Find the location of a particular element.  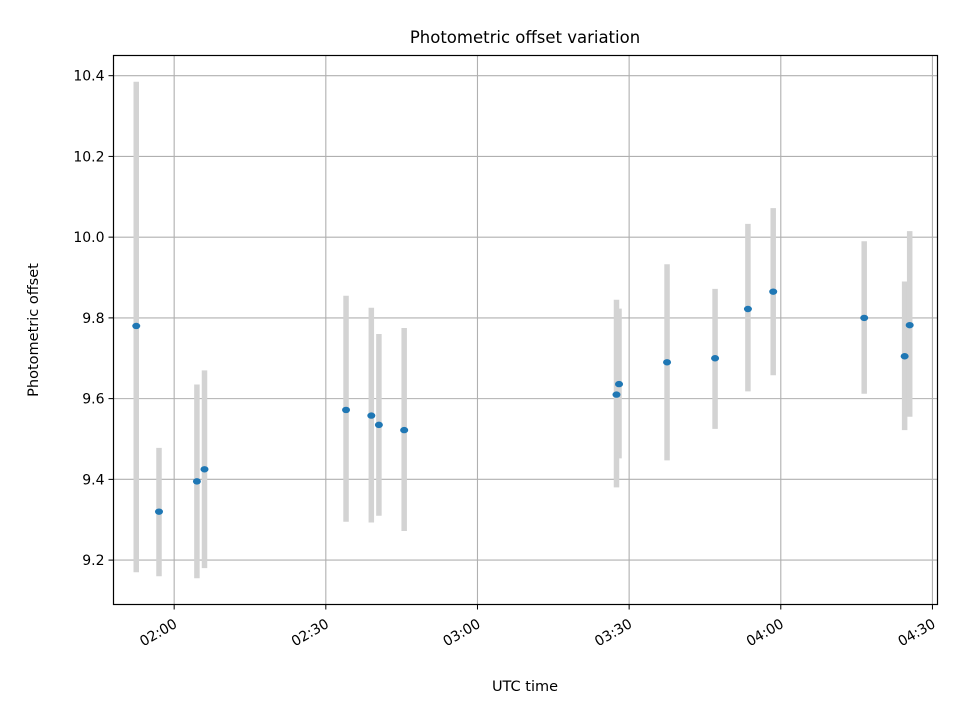

y-axis-ticks: 9.2 9.4 9.6 9.8 10.0 10.2 10.4 is located at coordinates (93, 319).